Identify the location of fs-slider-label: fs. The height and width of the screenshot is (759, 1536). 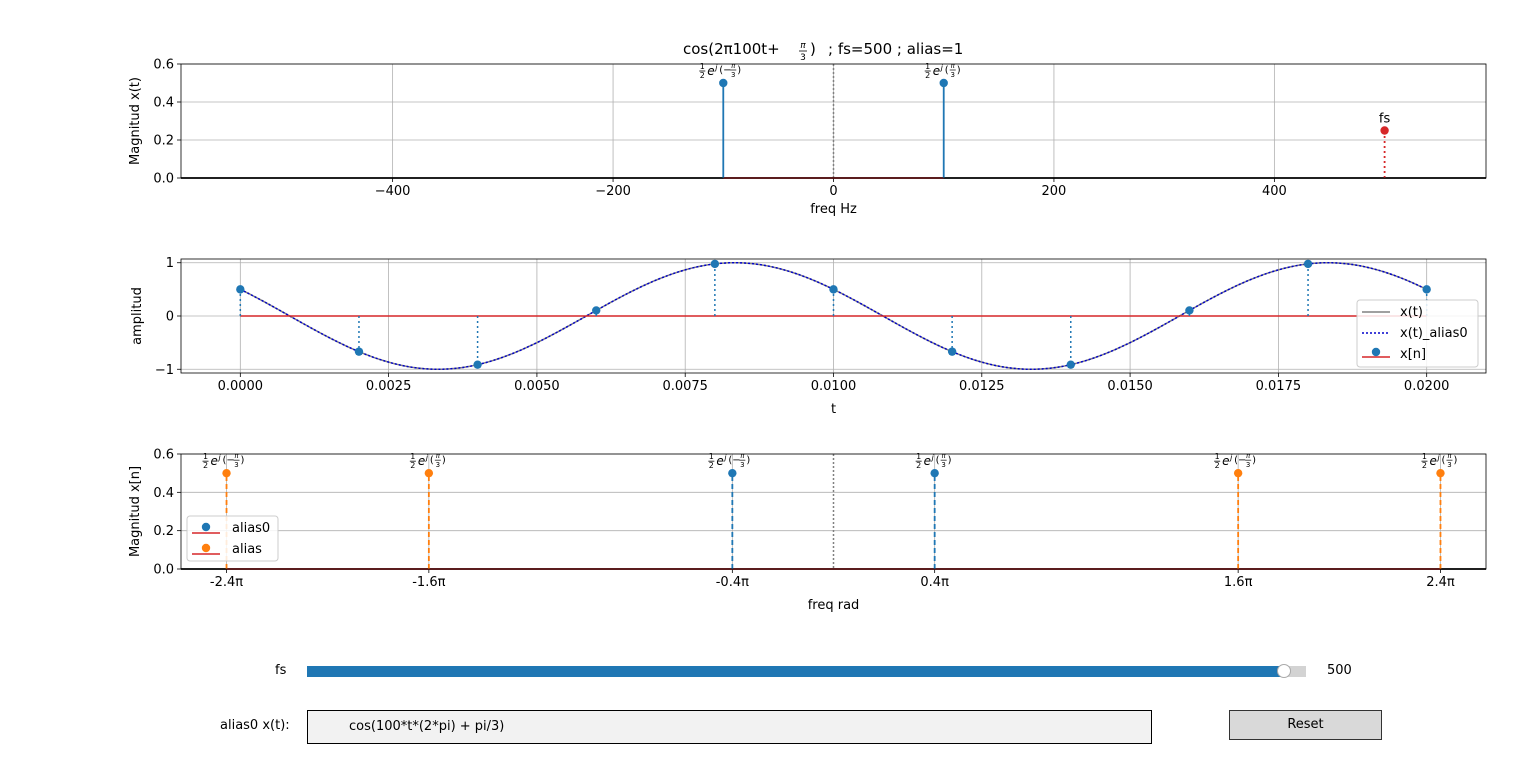
(281, 670).